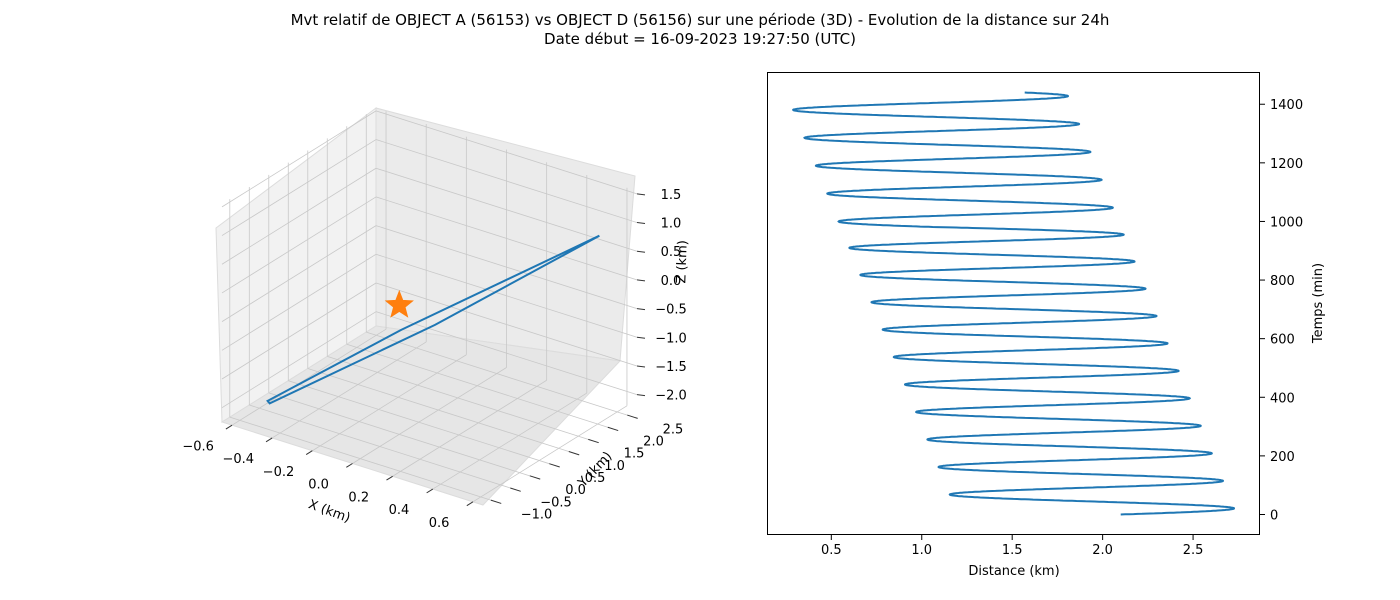 This screenshot has width=1400, height=600. I want to click on tick-label-z: 1.0, so click(671, 224).